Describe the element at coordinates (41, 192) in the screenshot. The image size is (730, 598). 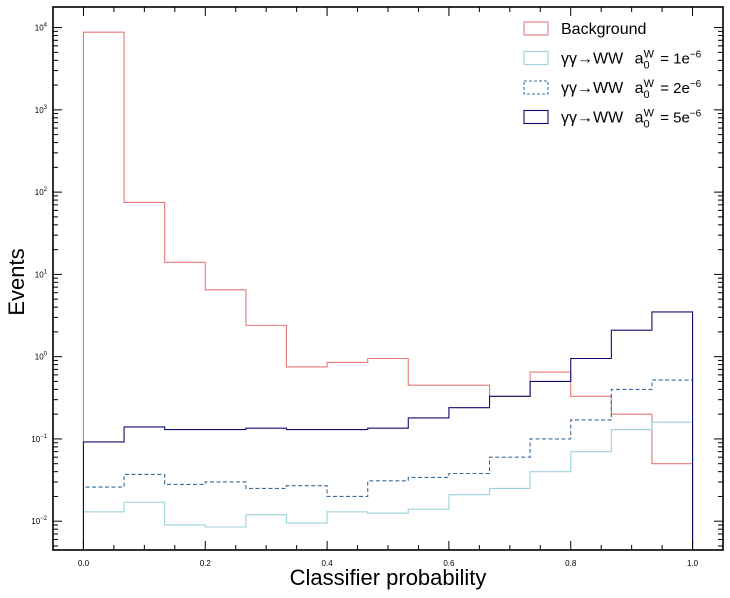
I see `y-tick-label: 10²` at that location.